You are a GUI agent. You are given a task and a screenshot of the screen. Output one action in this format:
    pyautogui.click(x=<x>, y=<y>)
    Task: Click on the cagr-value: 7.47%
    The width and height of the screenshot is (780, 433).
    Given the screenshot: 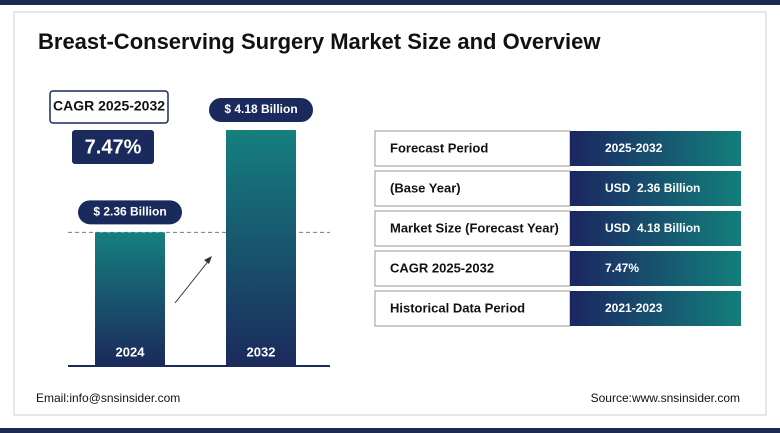 What is the action you would take?
    pyautogui.click(x=113, y=147)
    